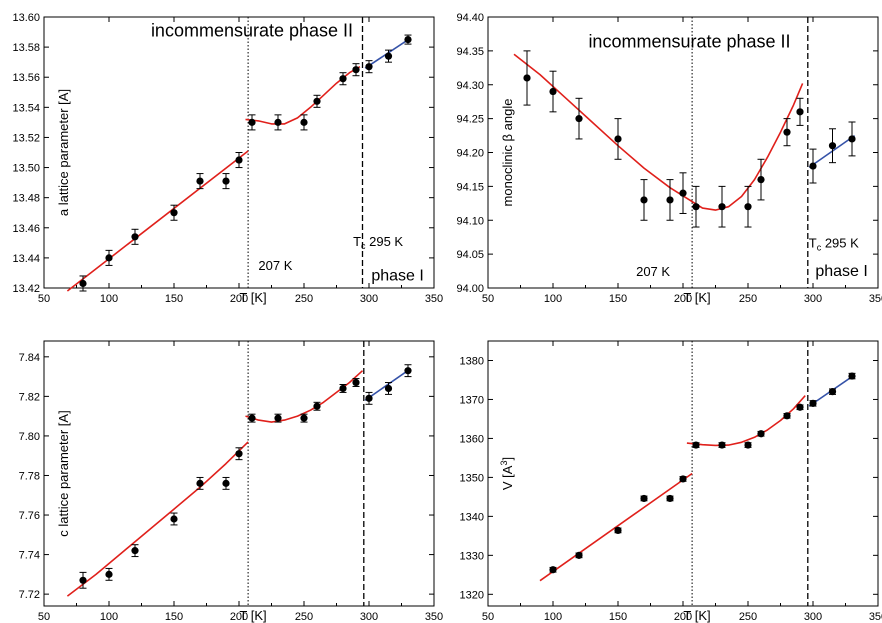 This screenshot has width=882, height=623. I want to click on y-axis-label: monoclinic β angle, so click(507, 153).